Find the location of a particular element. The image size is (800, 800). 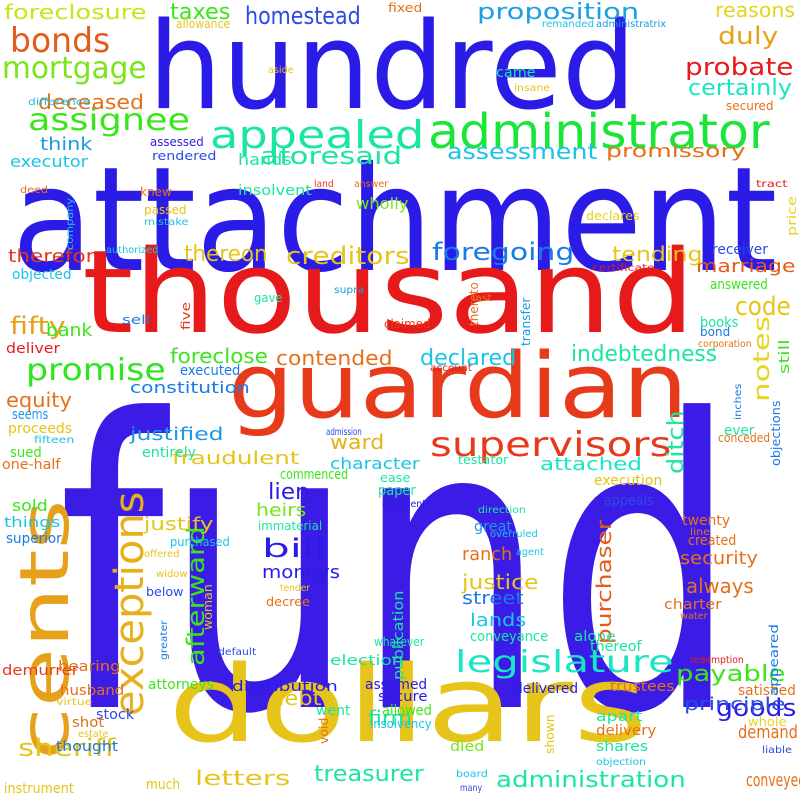

word-executor: executor is located at coordinates (49, 161).